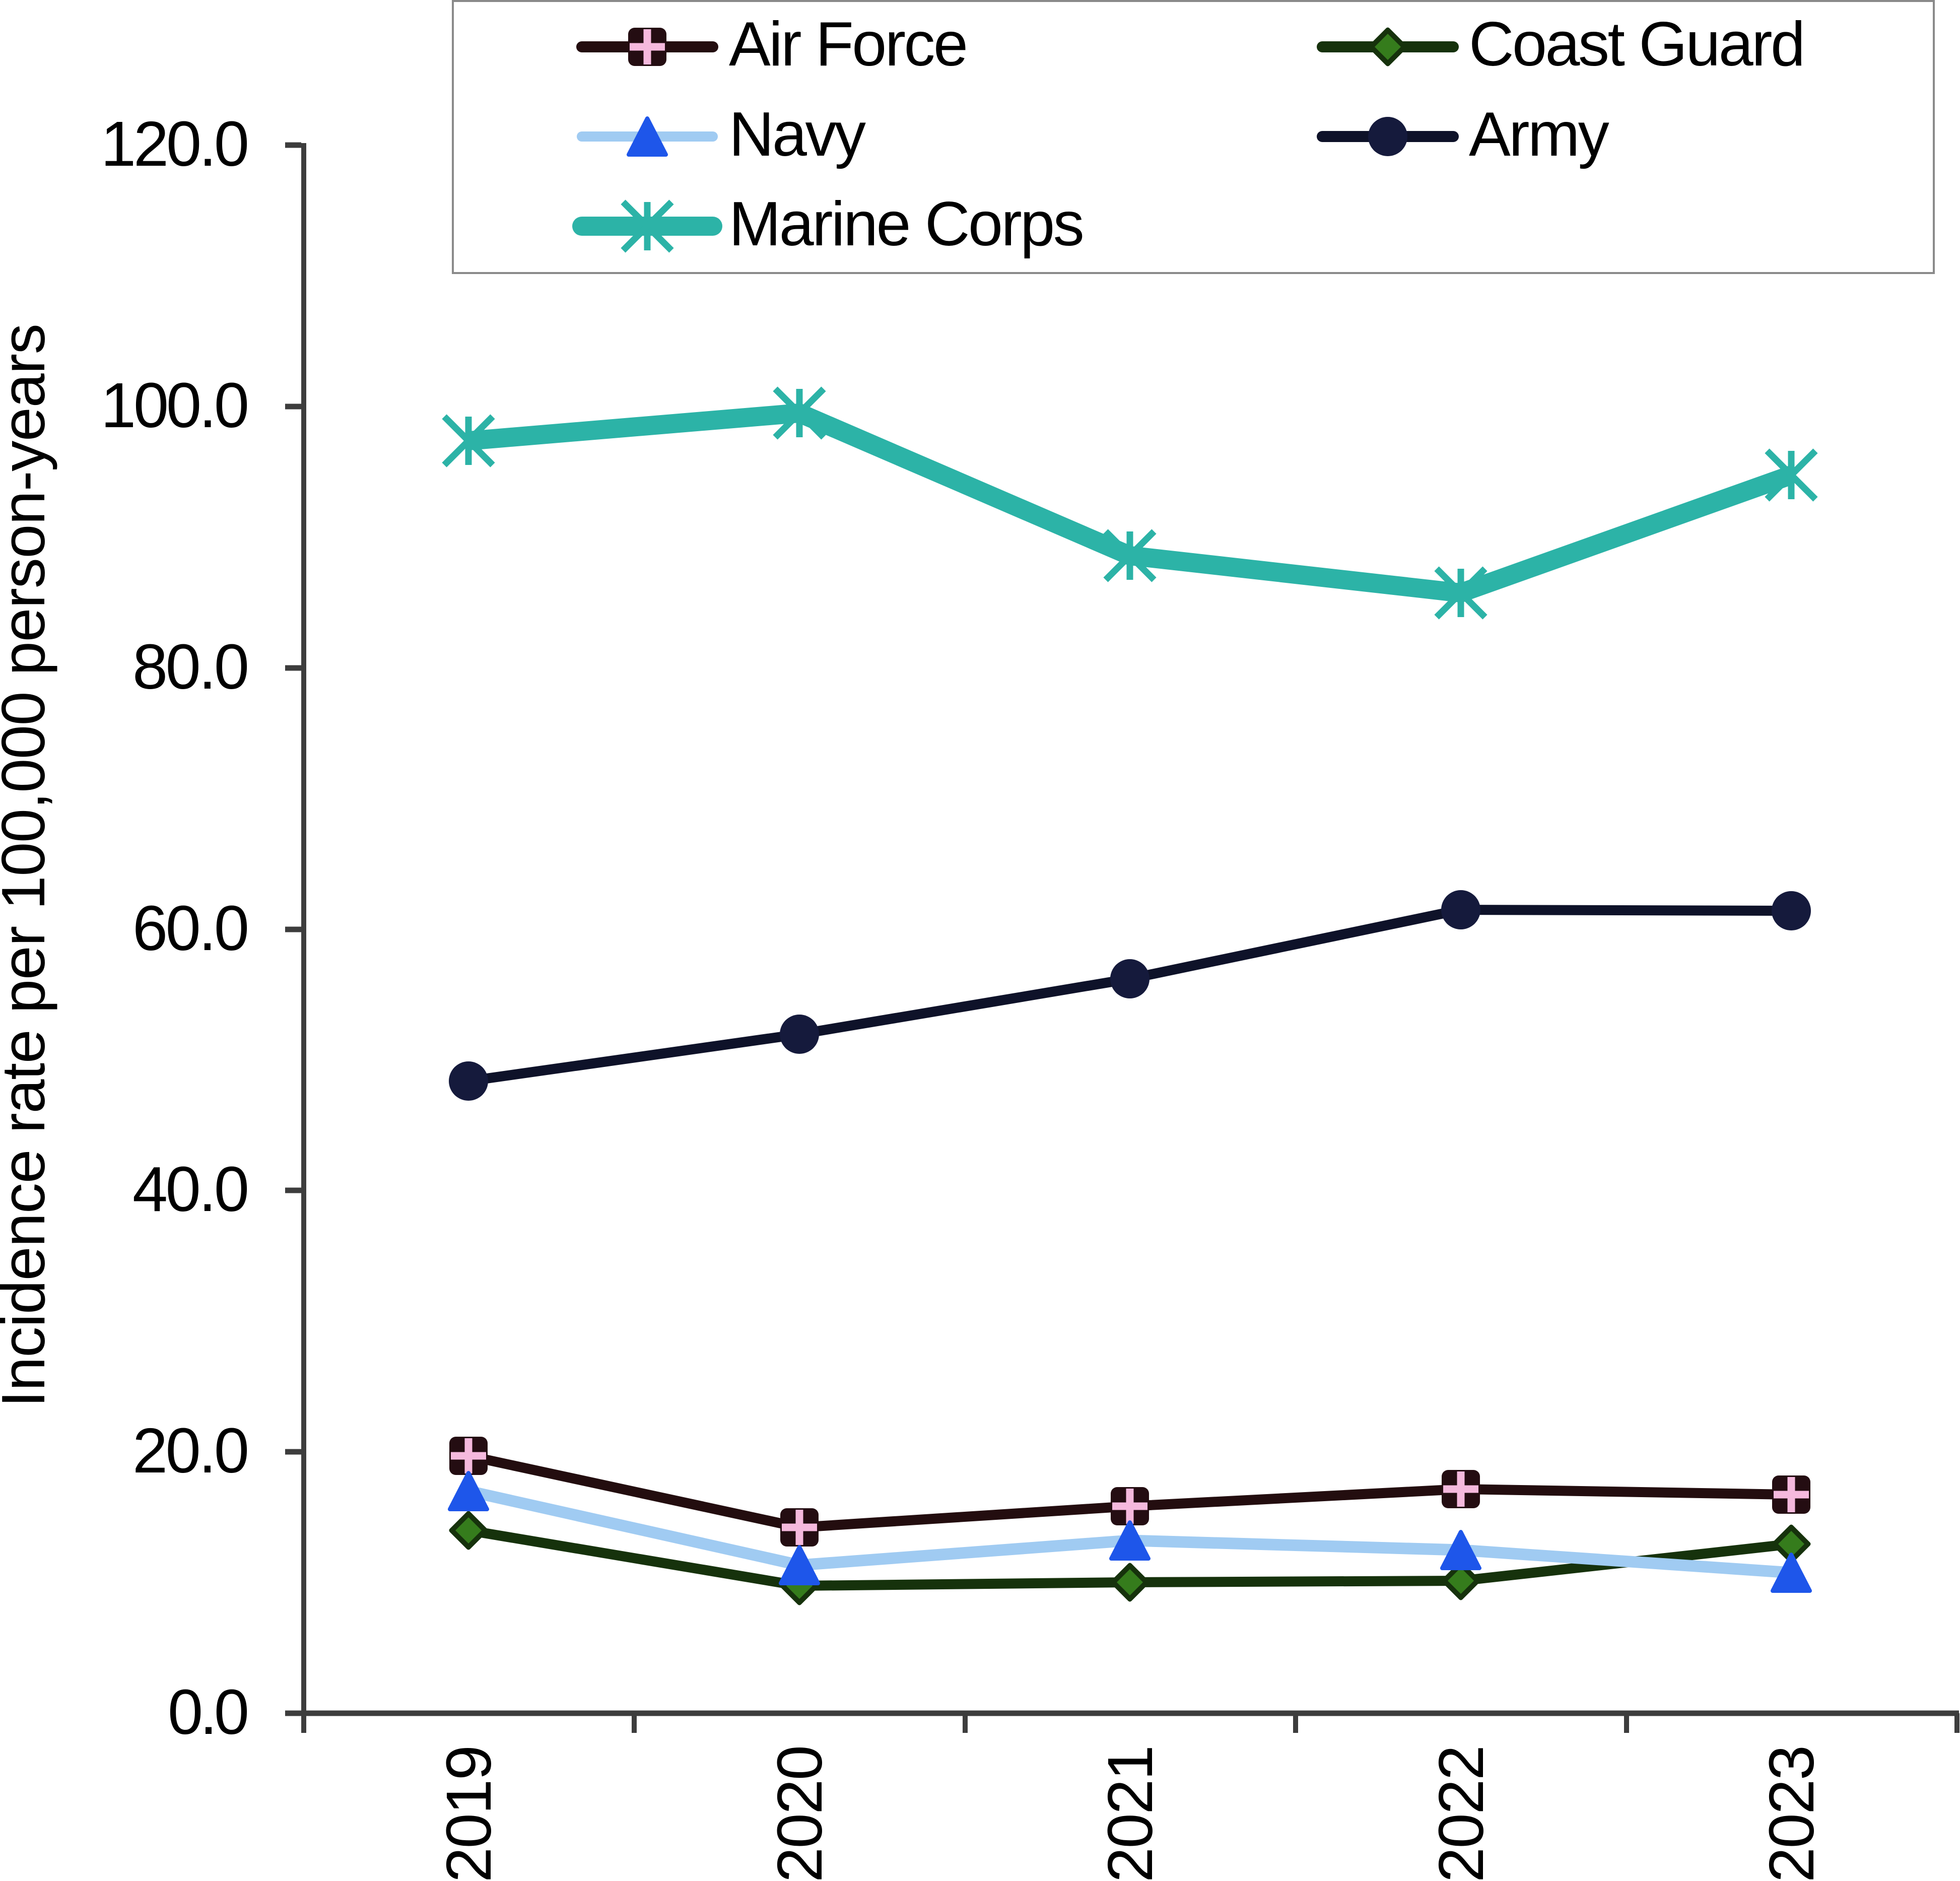  What do you see at coordinates (1791, 1813) in the screenshot?
I see `svg-text: 2023` at bounding box center [1791, 1813].